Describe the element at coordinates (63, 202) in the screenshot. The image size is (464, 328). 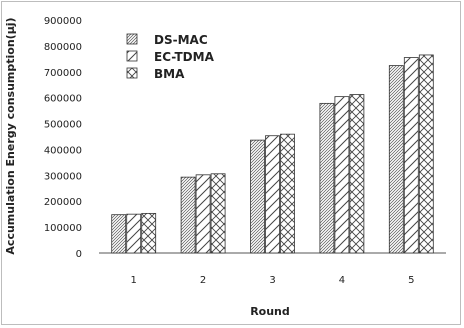
I see `y-tick-label: 200000` at that location.